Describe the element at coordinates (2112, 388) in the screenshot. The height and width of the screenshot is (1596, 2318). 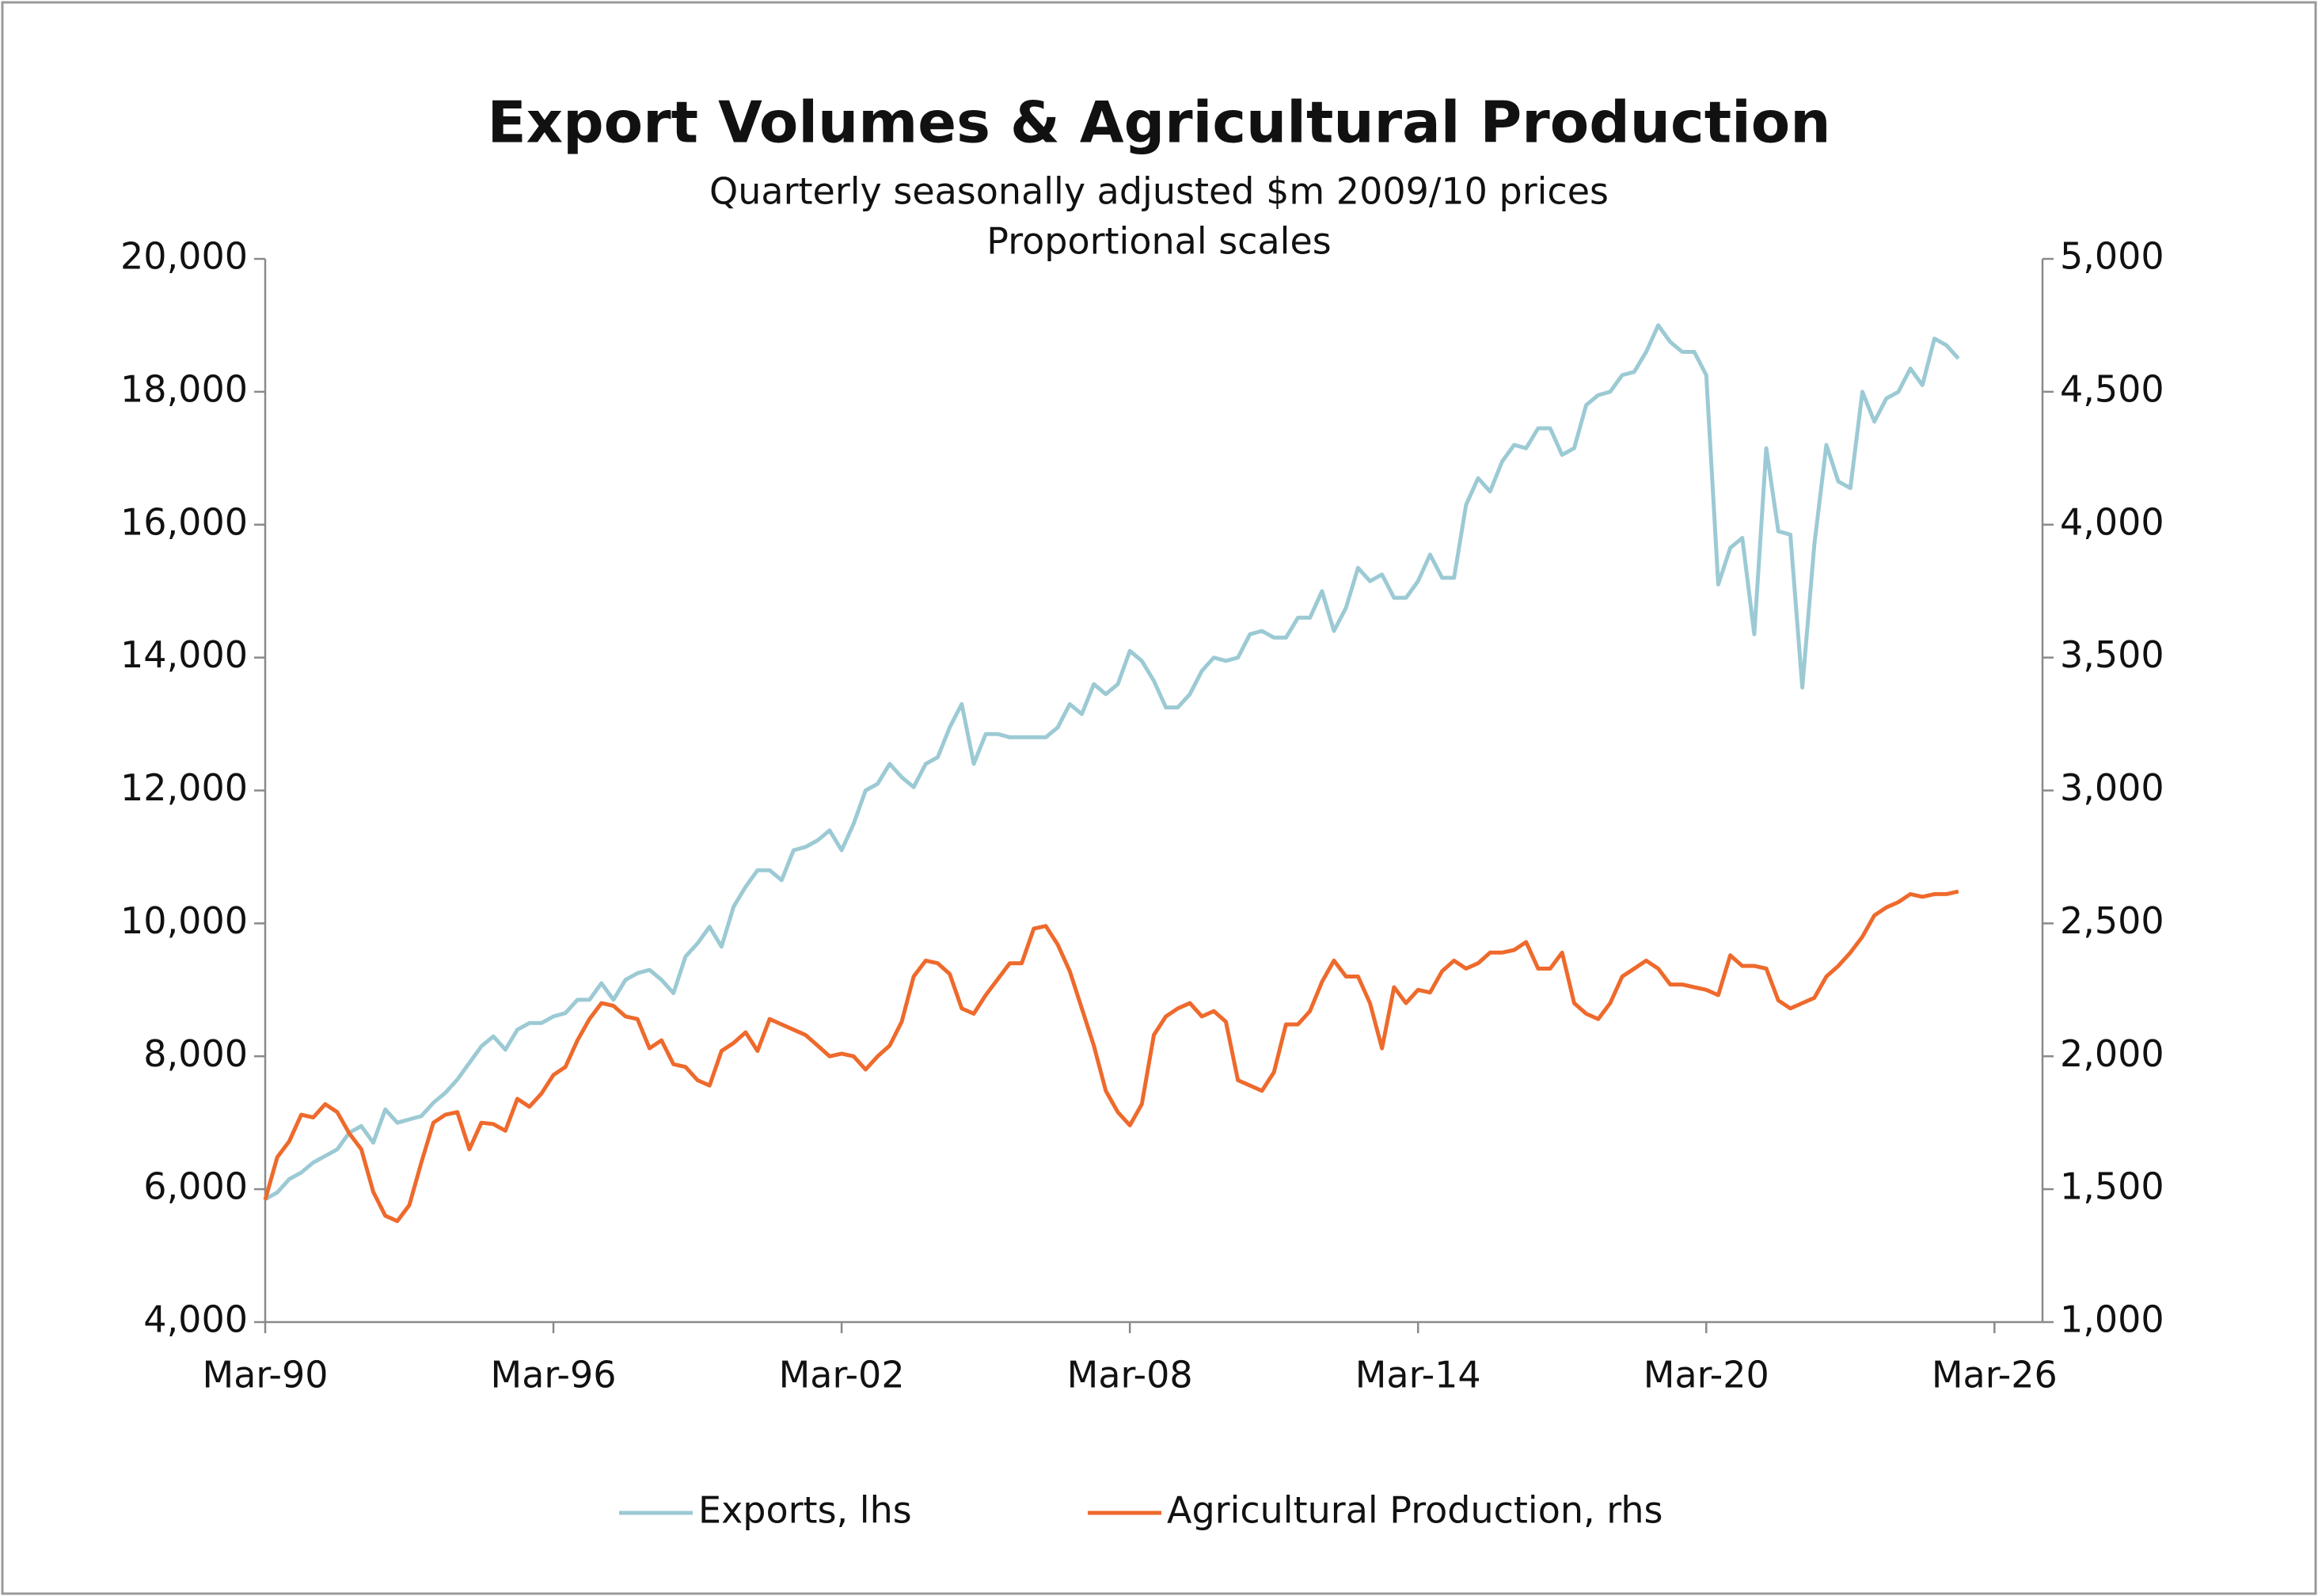
I see `y2-tick-label: 4,500` at that location.